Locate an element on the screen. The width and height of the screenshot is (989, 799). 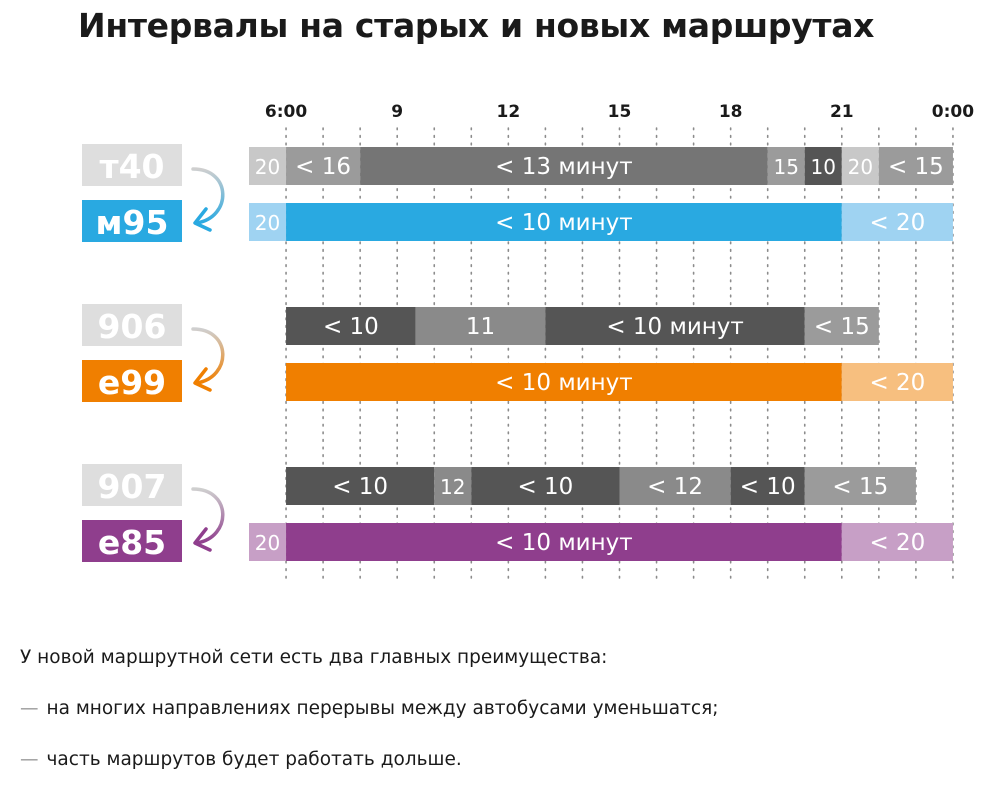
new-route-badge-label: м95 is located at coordinates (132, 222).